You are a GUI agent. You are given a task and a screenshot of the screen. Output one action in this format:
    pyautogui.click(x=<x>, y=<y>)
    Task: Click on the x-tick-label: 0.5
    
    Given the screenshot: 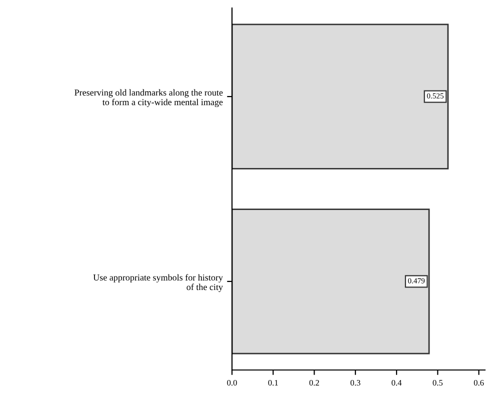 What is the action you would take?
    pyautogui.click(x=437, y=383)
    